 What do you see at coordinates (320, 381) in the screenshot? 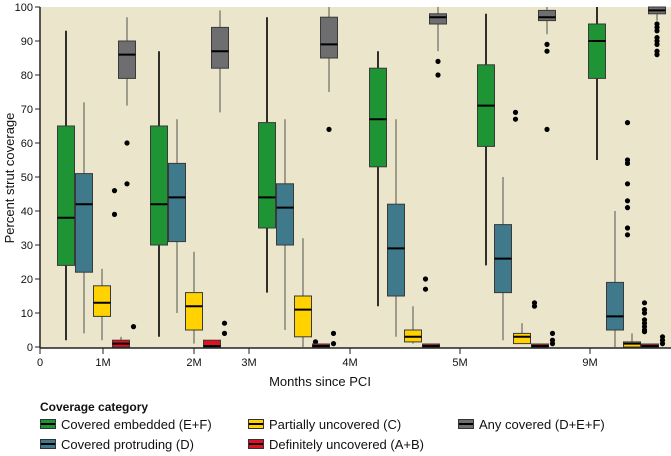
I see `x-axis-title: Months since PCI` at bounding box center [320, 381].